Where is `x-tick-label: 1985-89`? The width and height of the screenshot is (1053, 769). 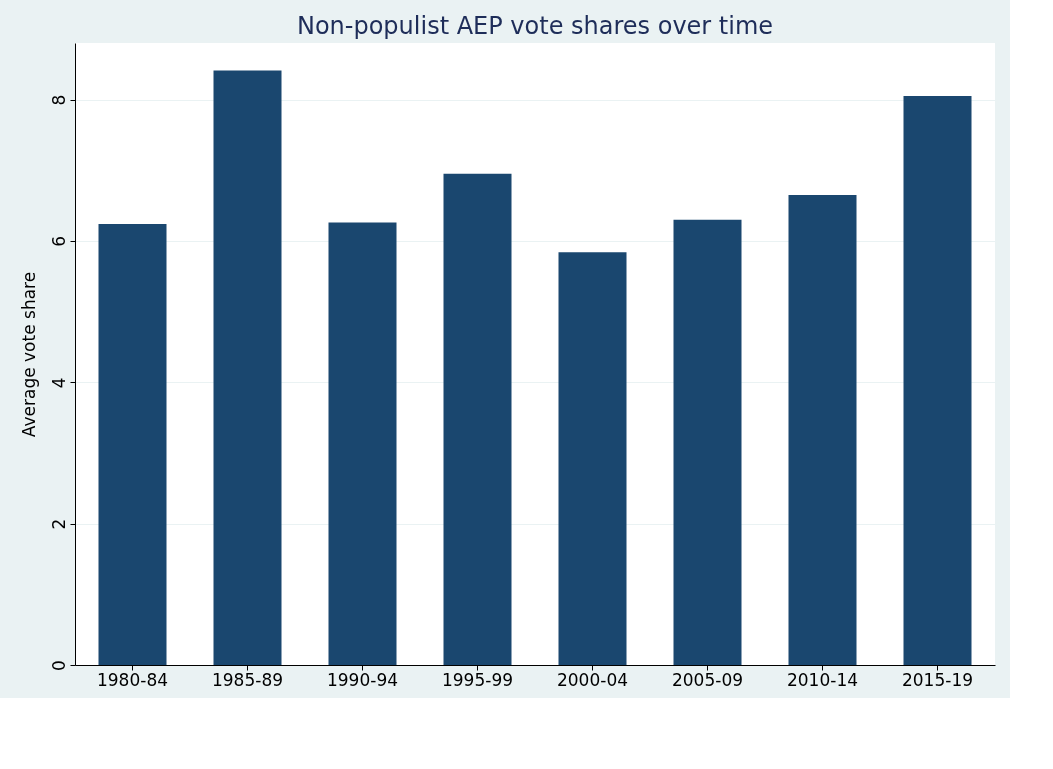
x-tick-label: 1985-89 is located at coordinates (247, 679).